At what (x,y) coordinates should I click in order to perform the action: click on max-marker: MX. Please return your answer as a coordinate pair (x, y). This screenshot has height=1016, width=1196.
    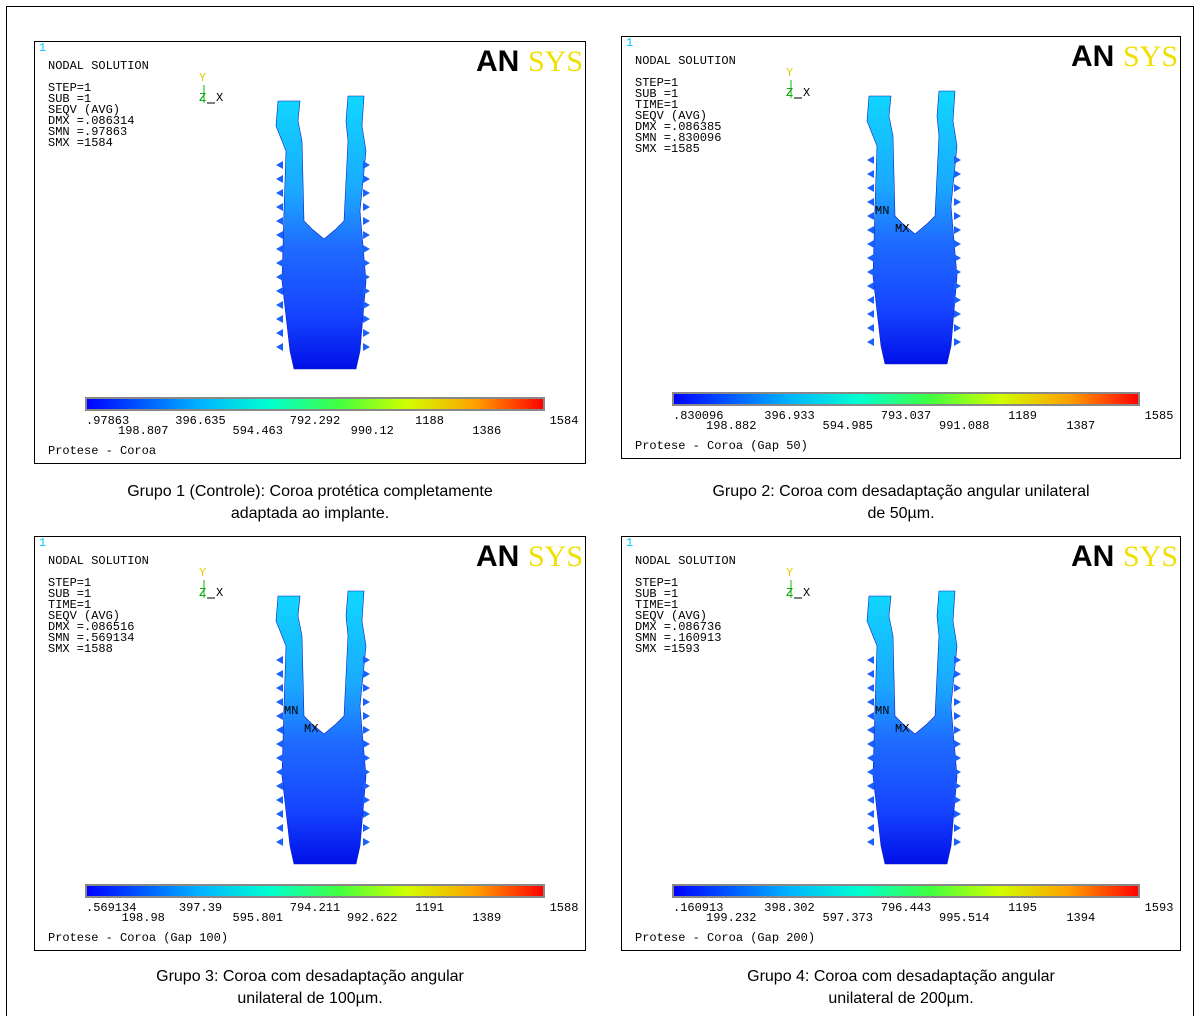
    Looking at the image, I should click on (902, 229).